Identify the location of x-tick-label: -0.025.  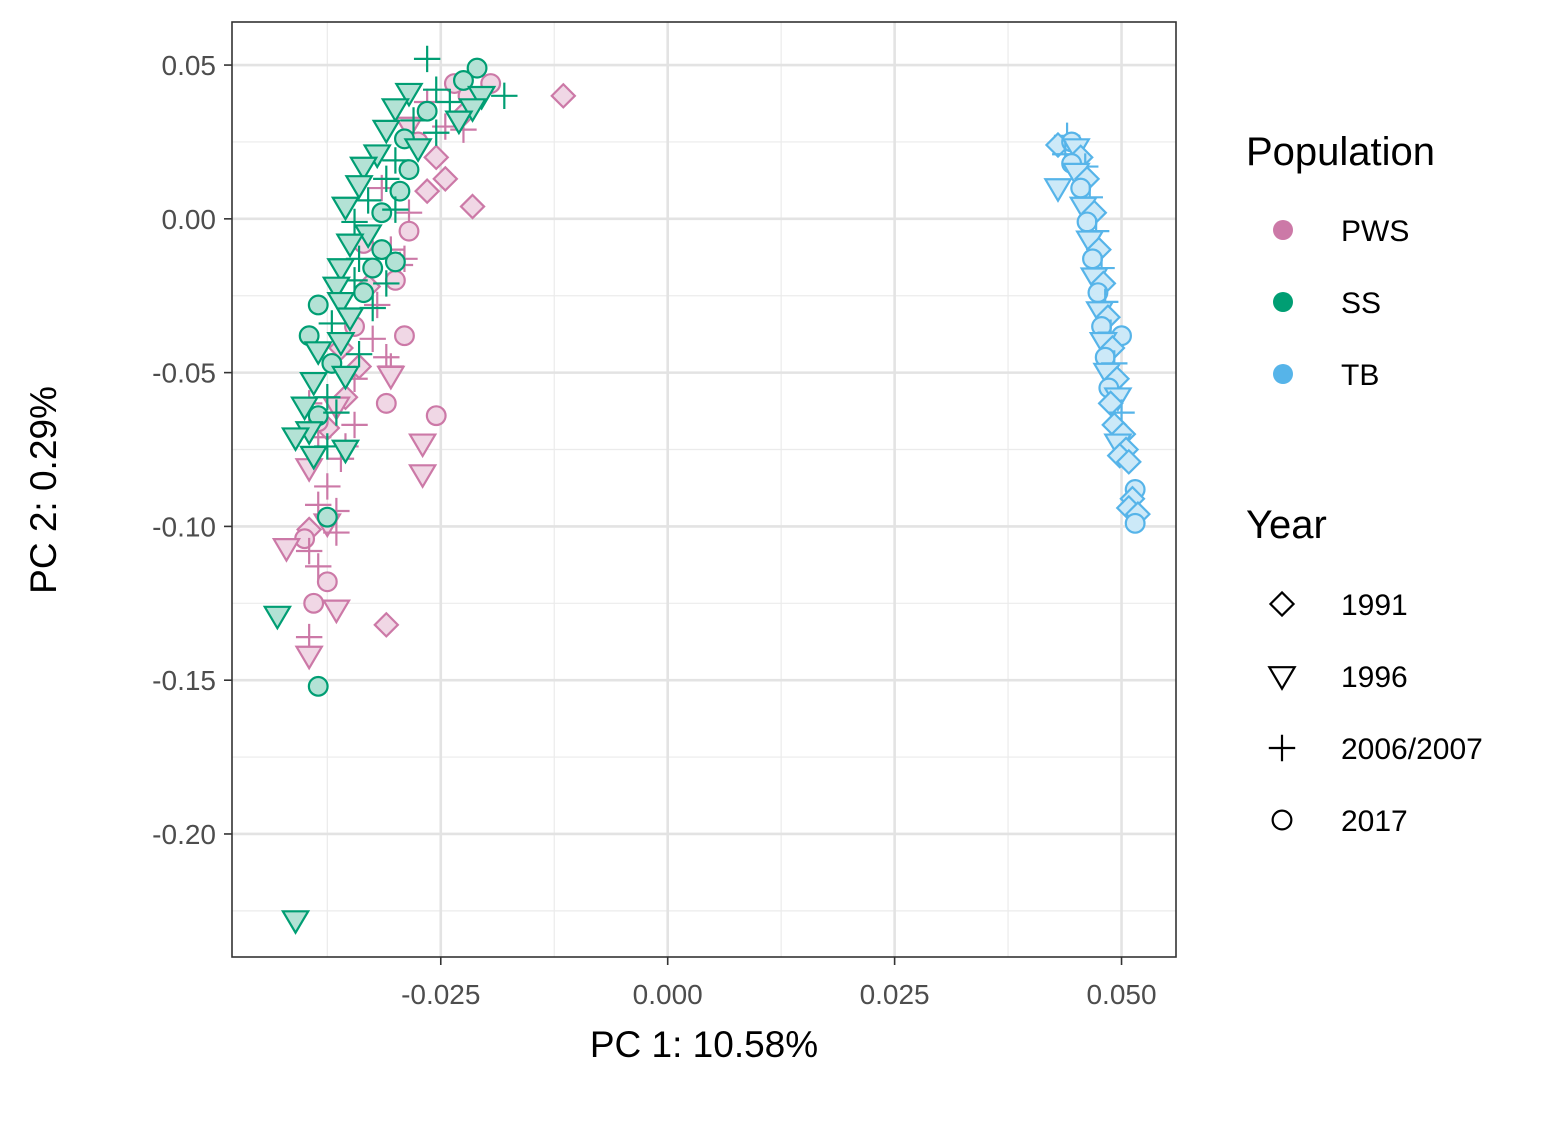
(440, 994).